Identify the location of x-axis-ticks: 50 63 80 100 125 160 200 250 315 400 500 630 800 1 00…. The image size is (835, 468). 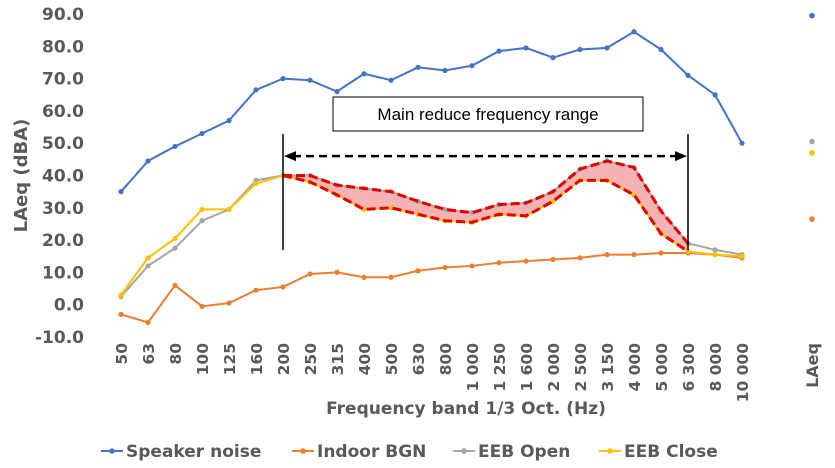
(432, 373).